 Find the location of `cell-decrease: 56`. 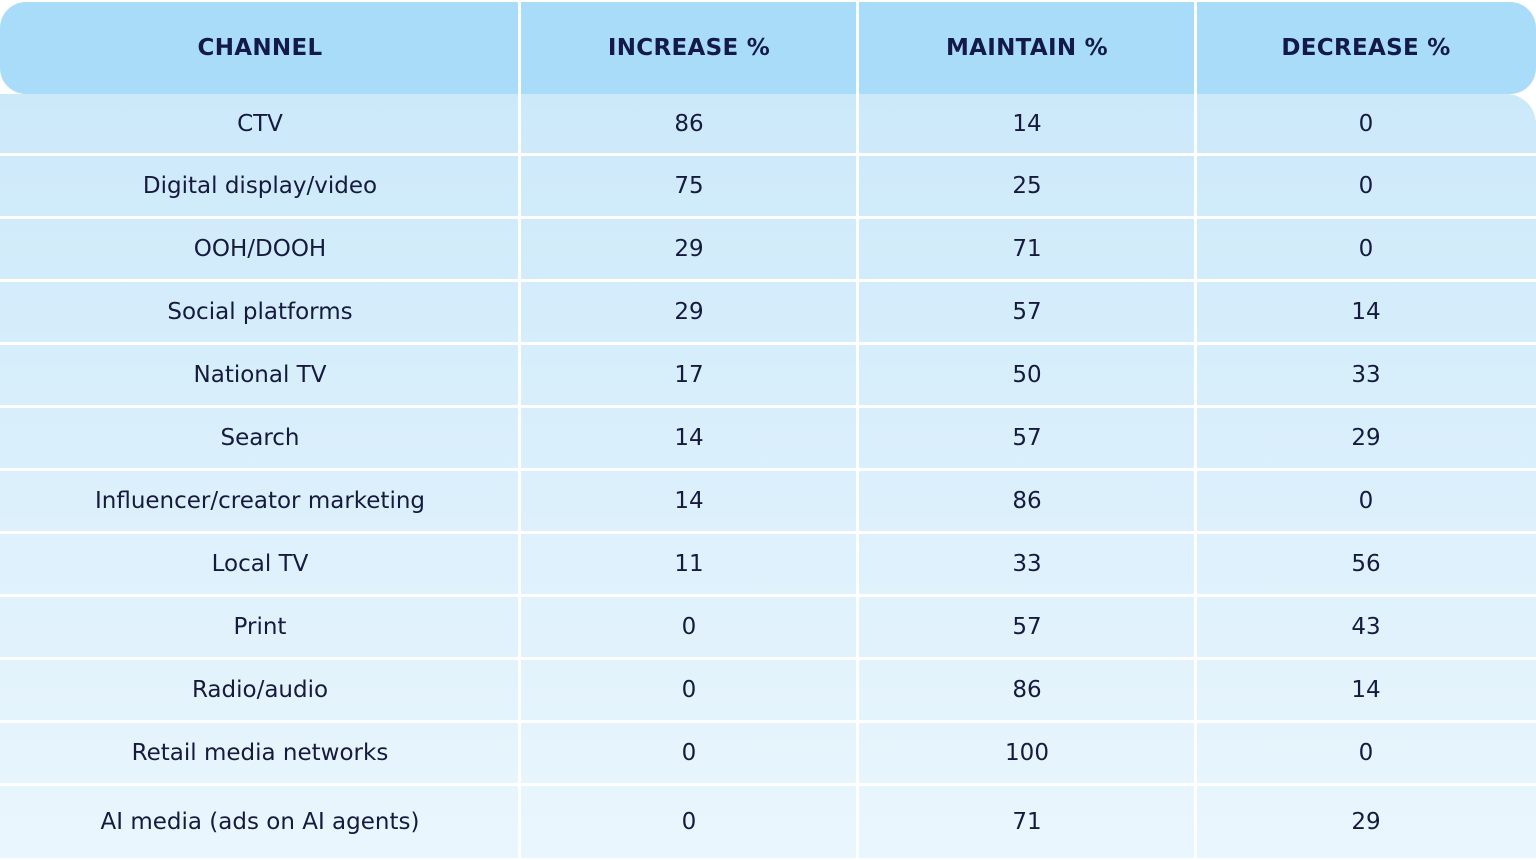

cell-decrease: 56 is located at coordinates (1366, 564).